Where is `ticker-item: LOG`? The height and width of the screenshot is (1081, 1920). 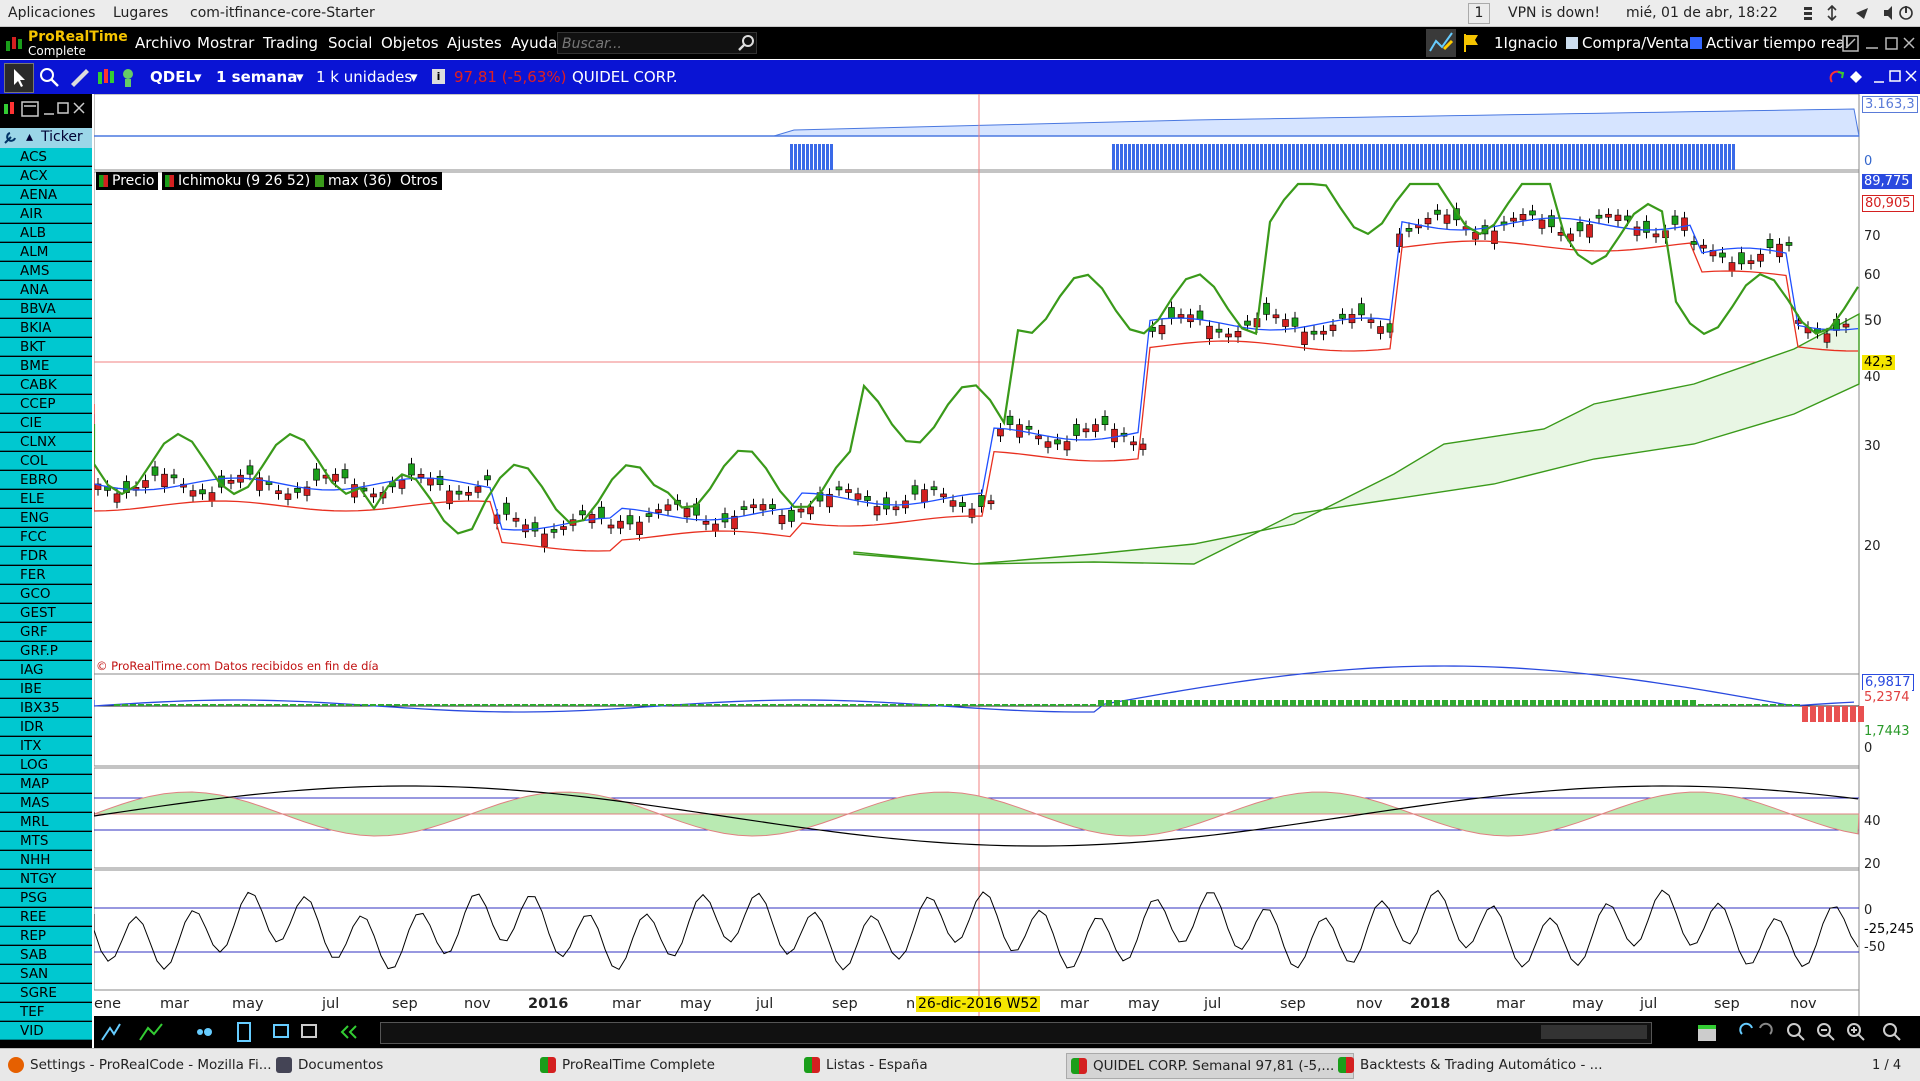 ticker-item: LOG is located at coordinates (46, 765).